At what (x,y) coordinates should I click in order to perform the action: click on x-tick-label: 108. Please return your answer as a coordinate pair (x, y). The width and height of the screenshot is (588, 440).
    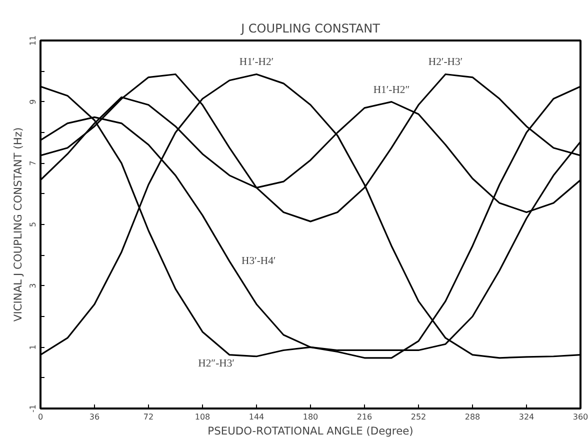
    Looking at the image, I should click on (202, 417).